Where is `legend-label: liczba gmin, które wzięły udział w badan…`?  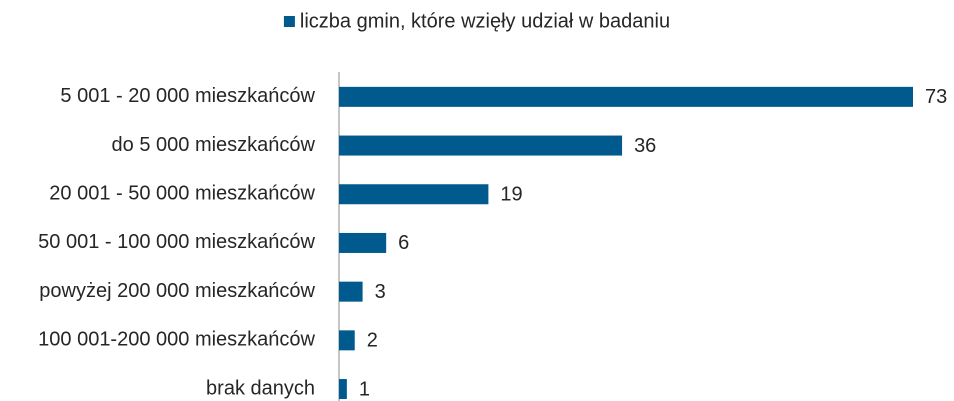
legend-label: liczba gmin, które wzięły udział w badan… is located at coordinates (485, 21).